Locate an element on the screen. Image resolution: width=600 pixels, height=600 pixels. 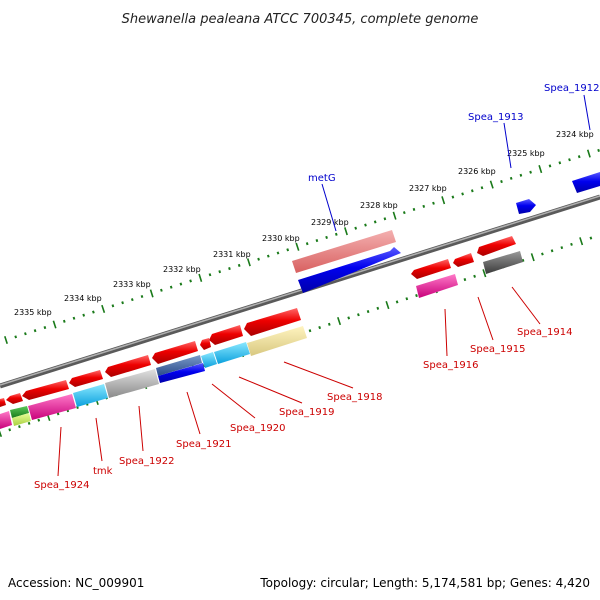
gene-label-spea-1920: Spea_1920 is located at coordinates (257, 428).